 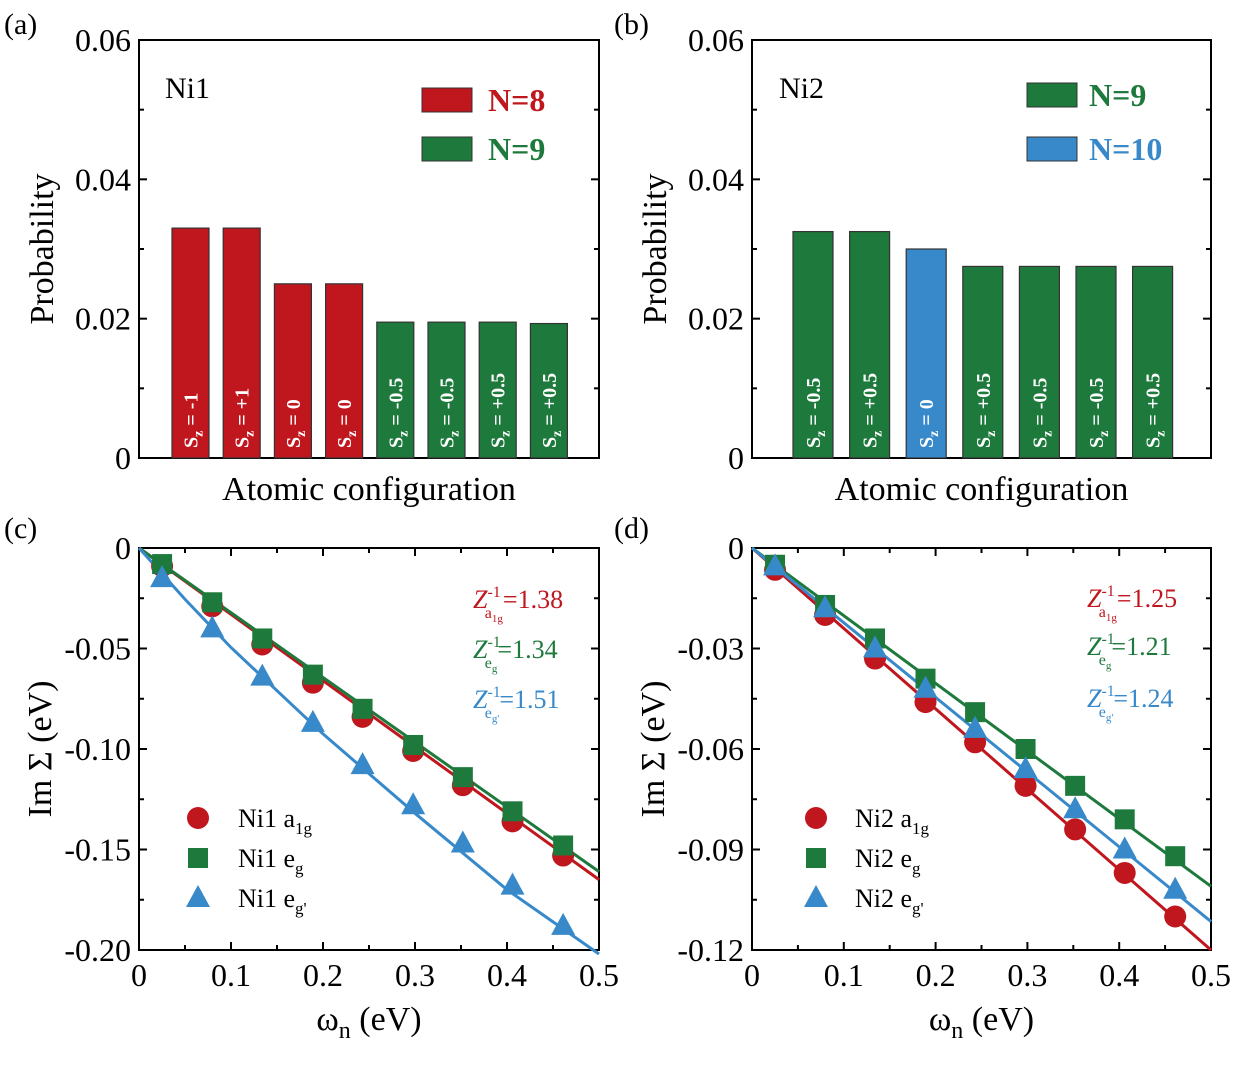 I want to click on legend-label: N=8, so click(x=516, y=100).